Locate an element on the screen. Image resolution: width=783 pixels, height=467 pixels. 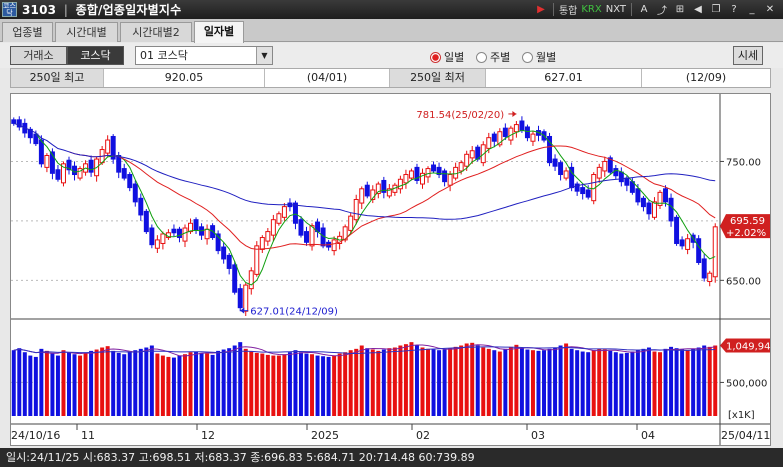
radio-monthly: 월별 is located at coordinates (539, 57).